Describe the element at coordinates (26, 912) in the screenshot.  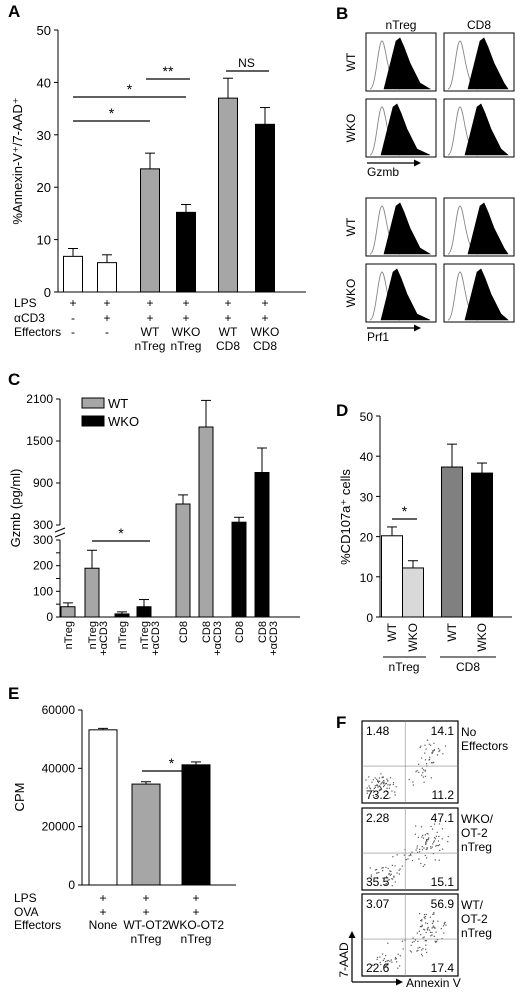
I see `row-label: OVA` at that location.